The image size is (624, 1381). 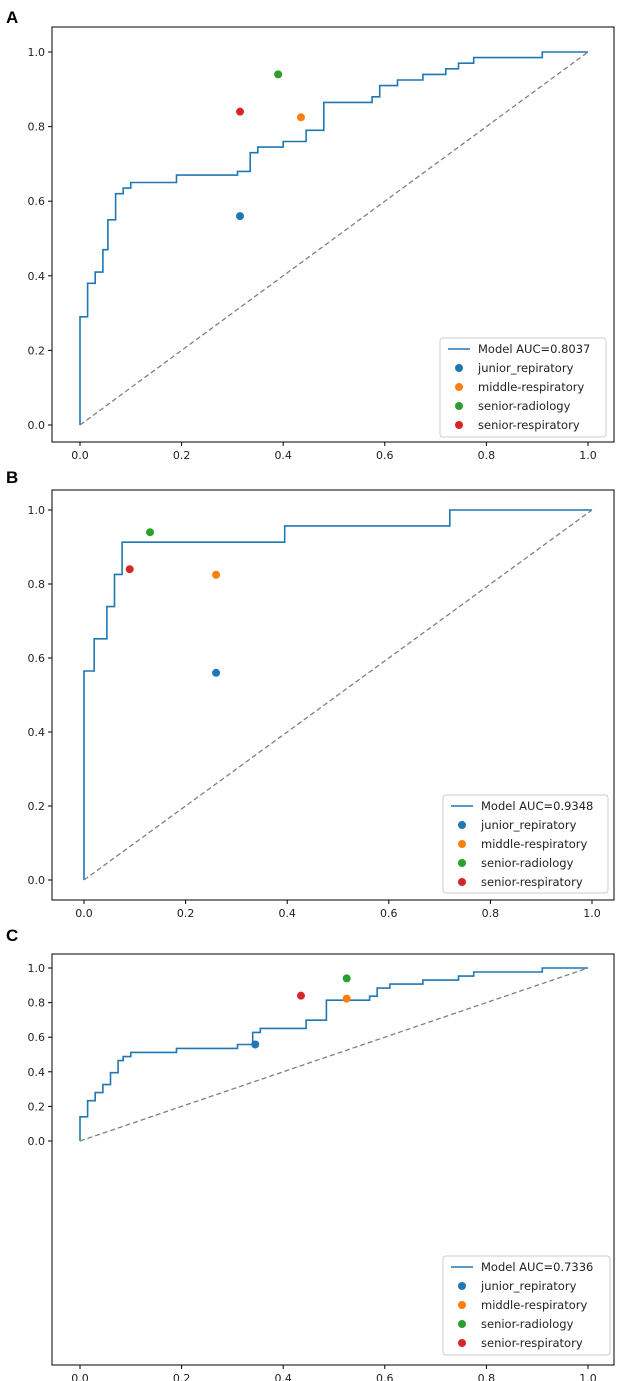 I want to click on roc-curve-line, so click(x=333, y=1054).